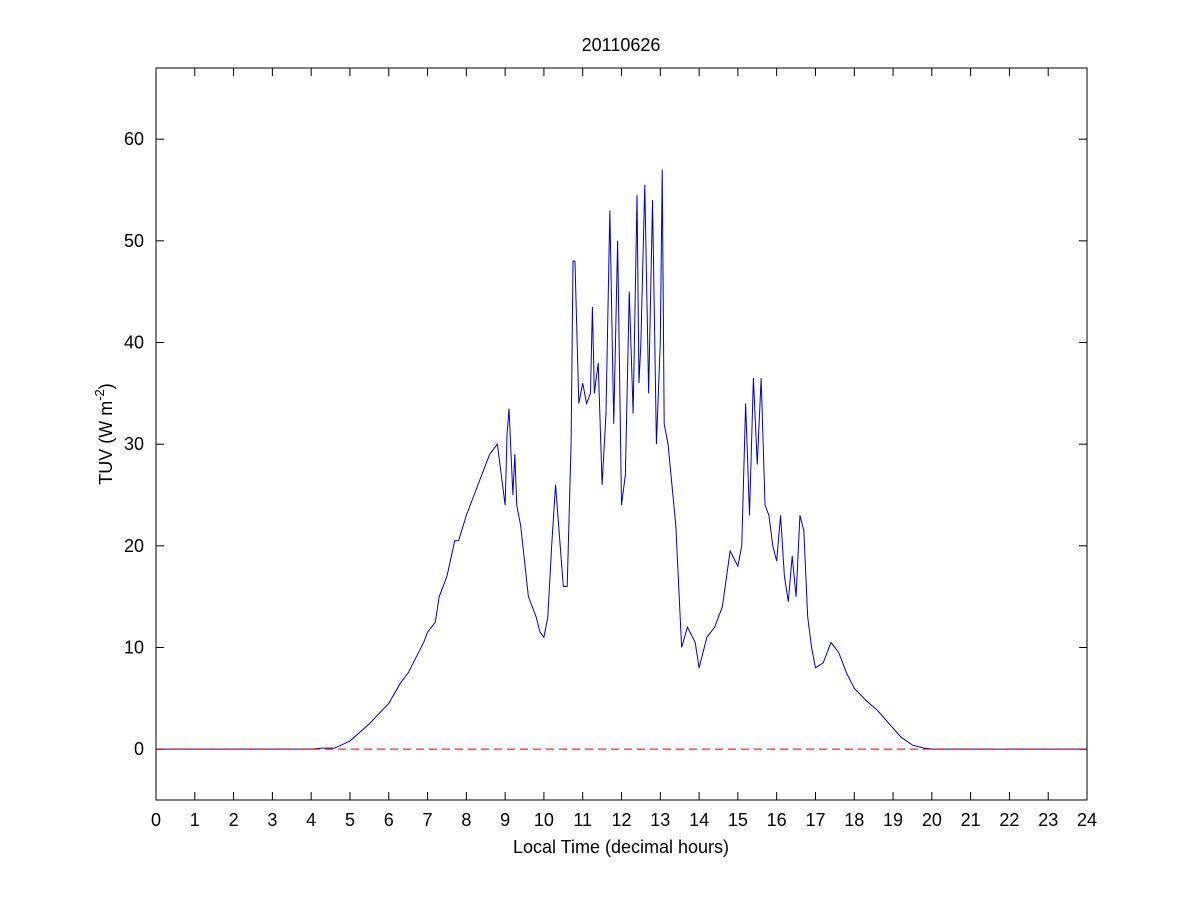  What do you see at coordinates (621, 820) in the screenshot?
I see `x-tick-label: 12` at bounding box center [621, 820].